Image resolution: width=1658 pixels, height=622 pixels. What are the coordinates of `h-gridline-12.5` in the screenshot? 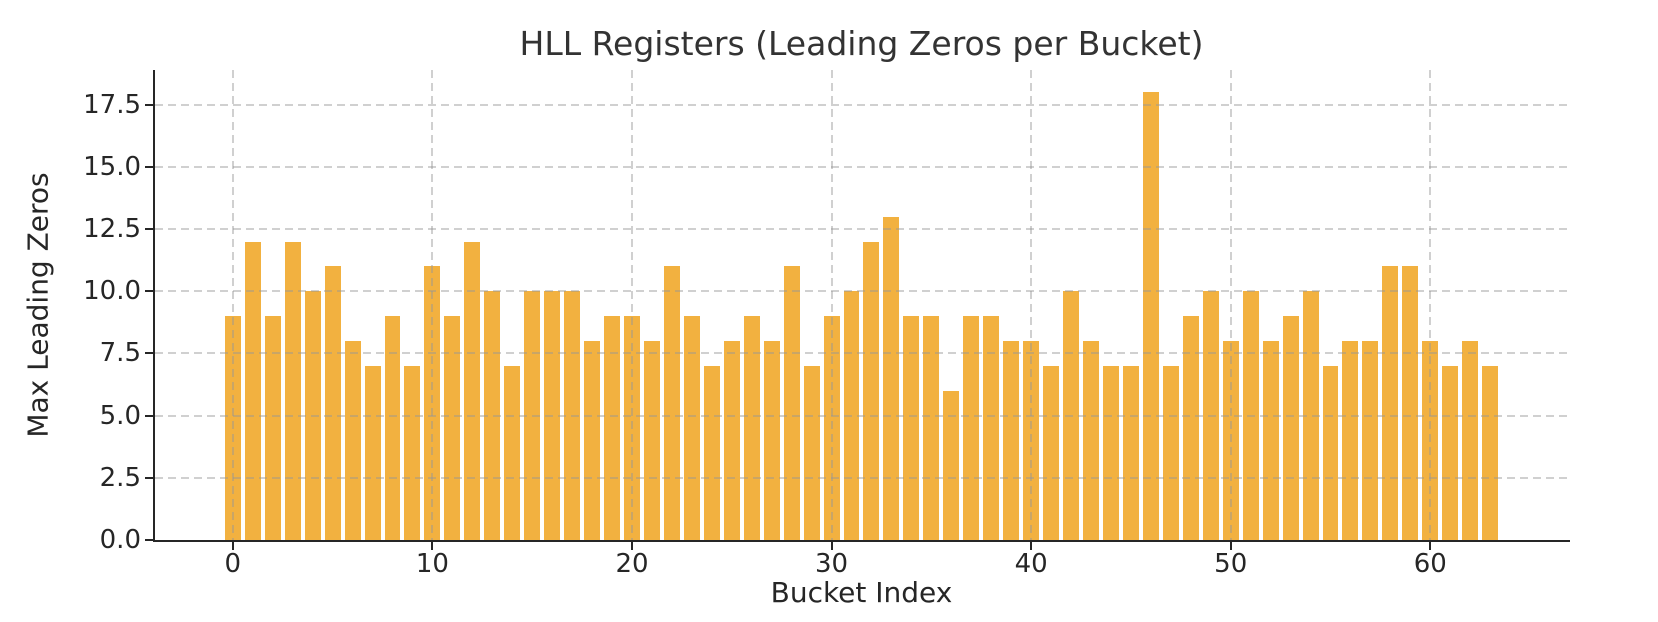 It's located at (861, 229).